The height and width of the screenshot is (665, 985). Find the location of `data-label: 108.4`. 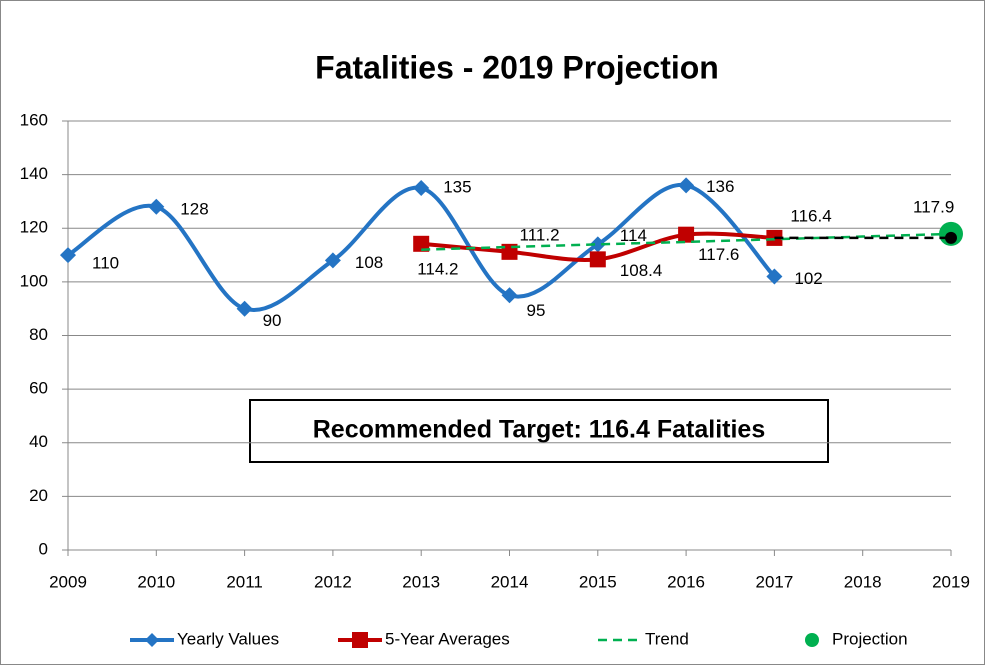

data-label: 108.4 is located at coordinates (641, 270).